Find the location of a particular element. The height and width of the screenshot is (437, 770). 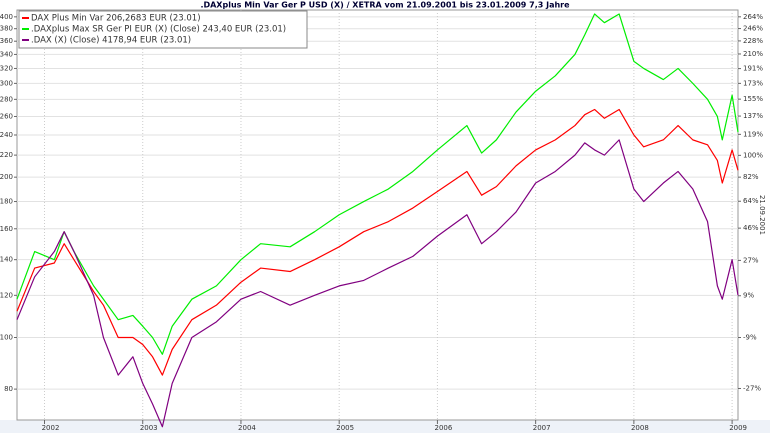

y2-tick-label: 173% is located at coordinates (753, 83).